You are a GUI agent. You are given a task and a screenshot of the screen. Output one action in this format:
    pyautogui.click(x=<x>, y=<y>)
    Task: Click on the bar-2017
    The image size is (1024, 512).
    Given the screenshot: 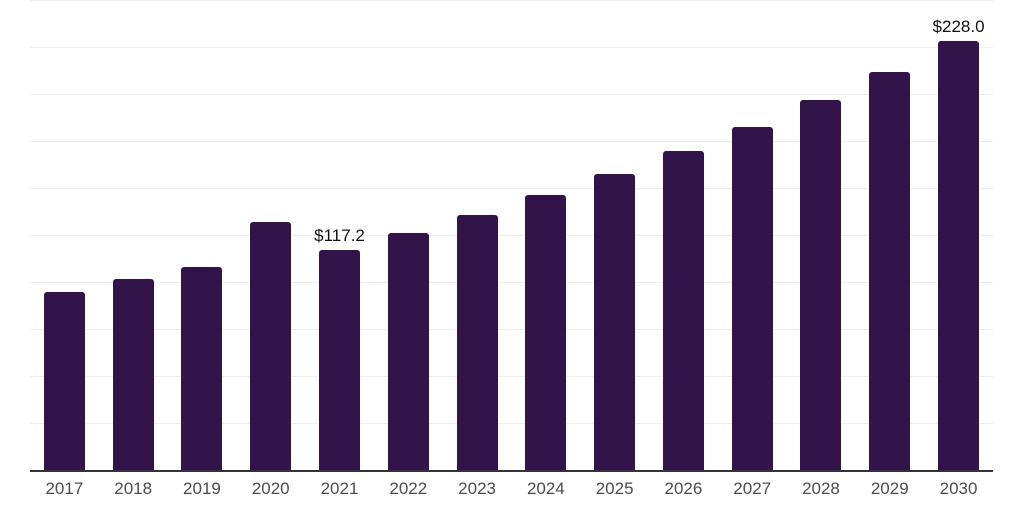 What is the action you would take?
    pyautogui.click(x=64, y=380)
    